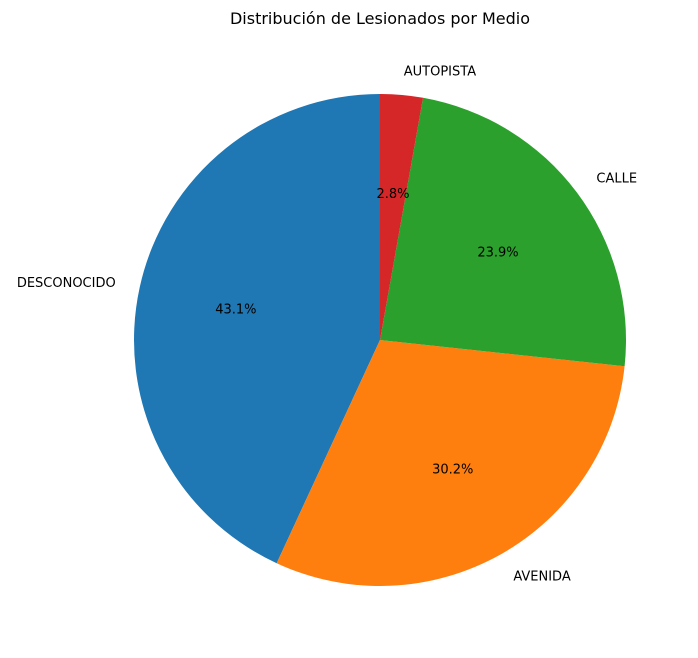 The height and width of the screenshot is (658, 698). What do you see at coordinates (616, 179) in the screenshot?
I see `category-label-calle: CALLE` at bounding box center [616, 179].